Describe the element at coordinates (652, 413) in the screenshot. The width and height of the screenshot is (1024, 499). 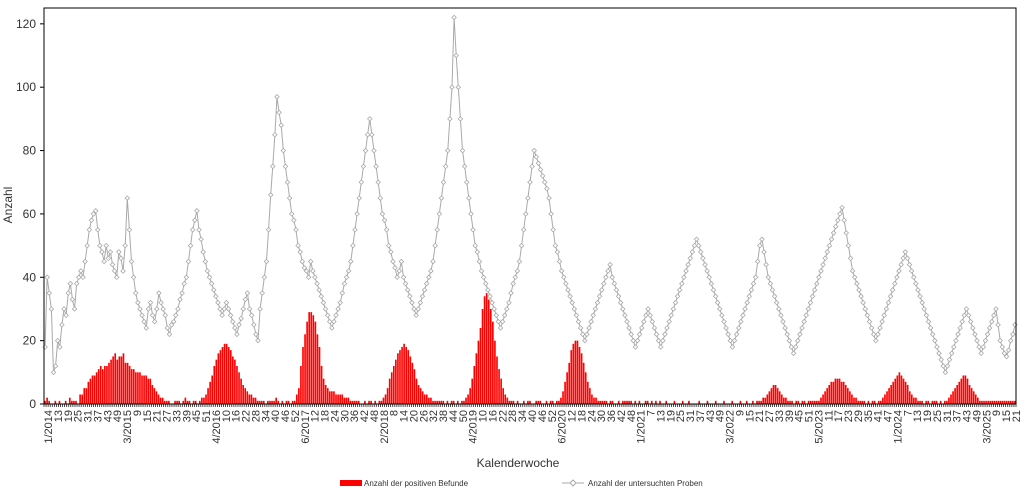
I see `x-tick-label: 7` at that location.